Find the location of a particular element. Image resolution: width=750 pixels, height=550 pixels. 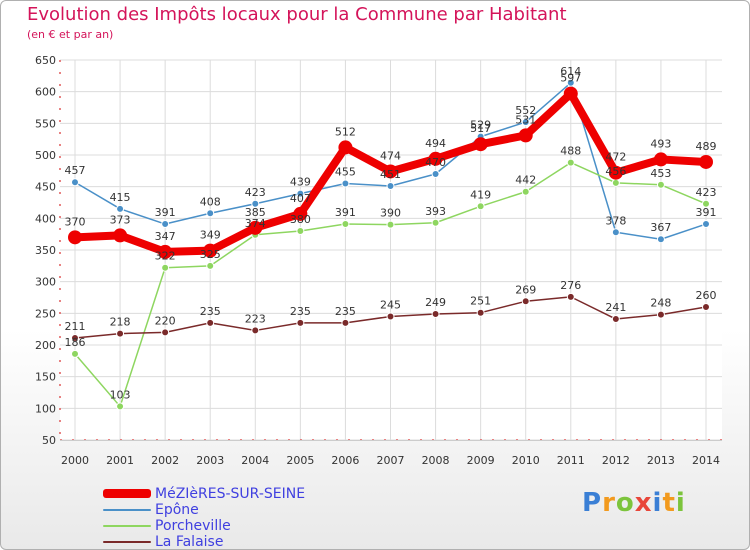

x-tick-label: 2009 is located at coordinates (481, 460).